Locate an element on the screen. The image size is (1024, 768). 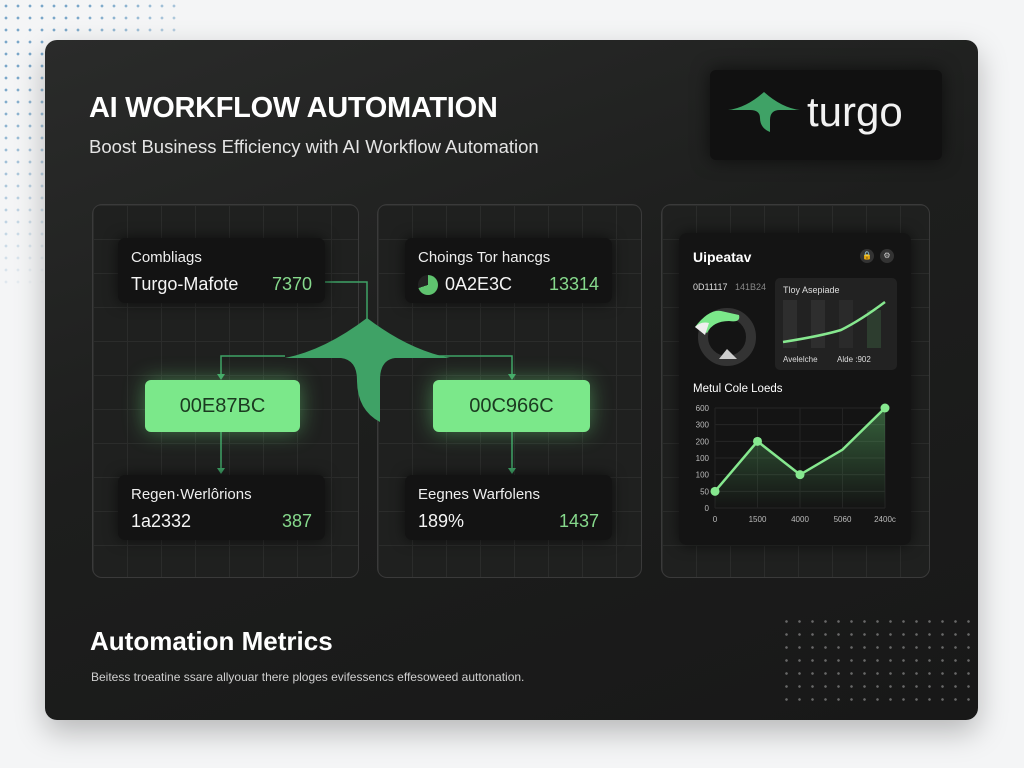
logo-text: turgo is located at coordinates (855, 111).